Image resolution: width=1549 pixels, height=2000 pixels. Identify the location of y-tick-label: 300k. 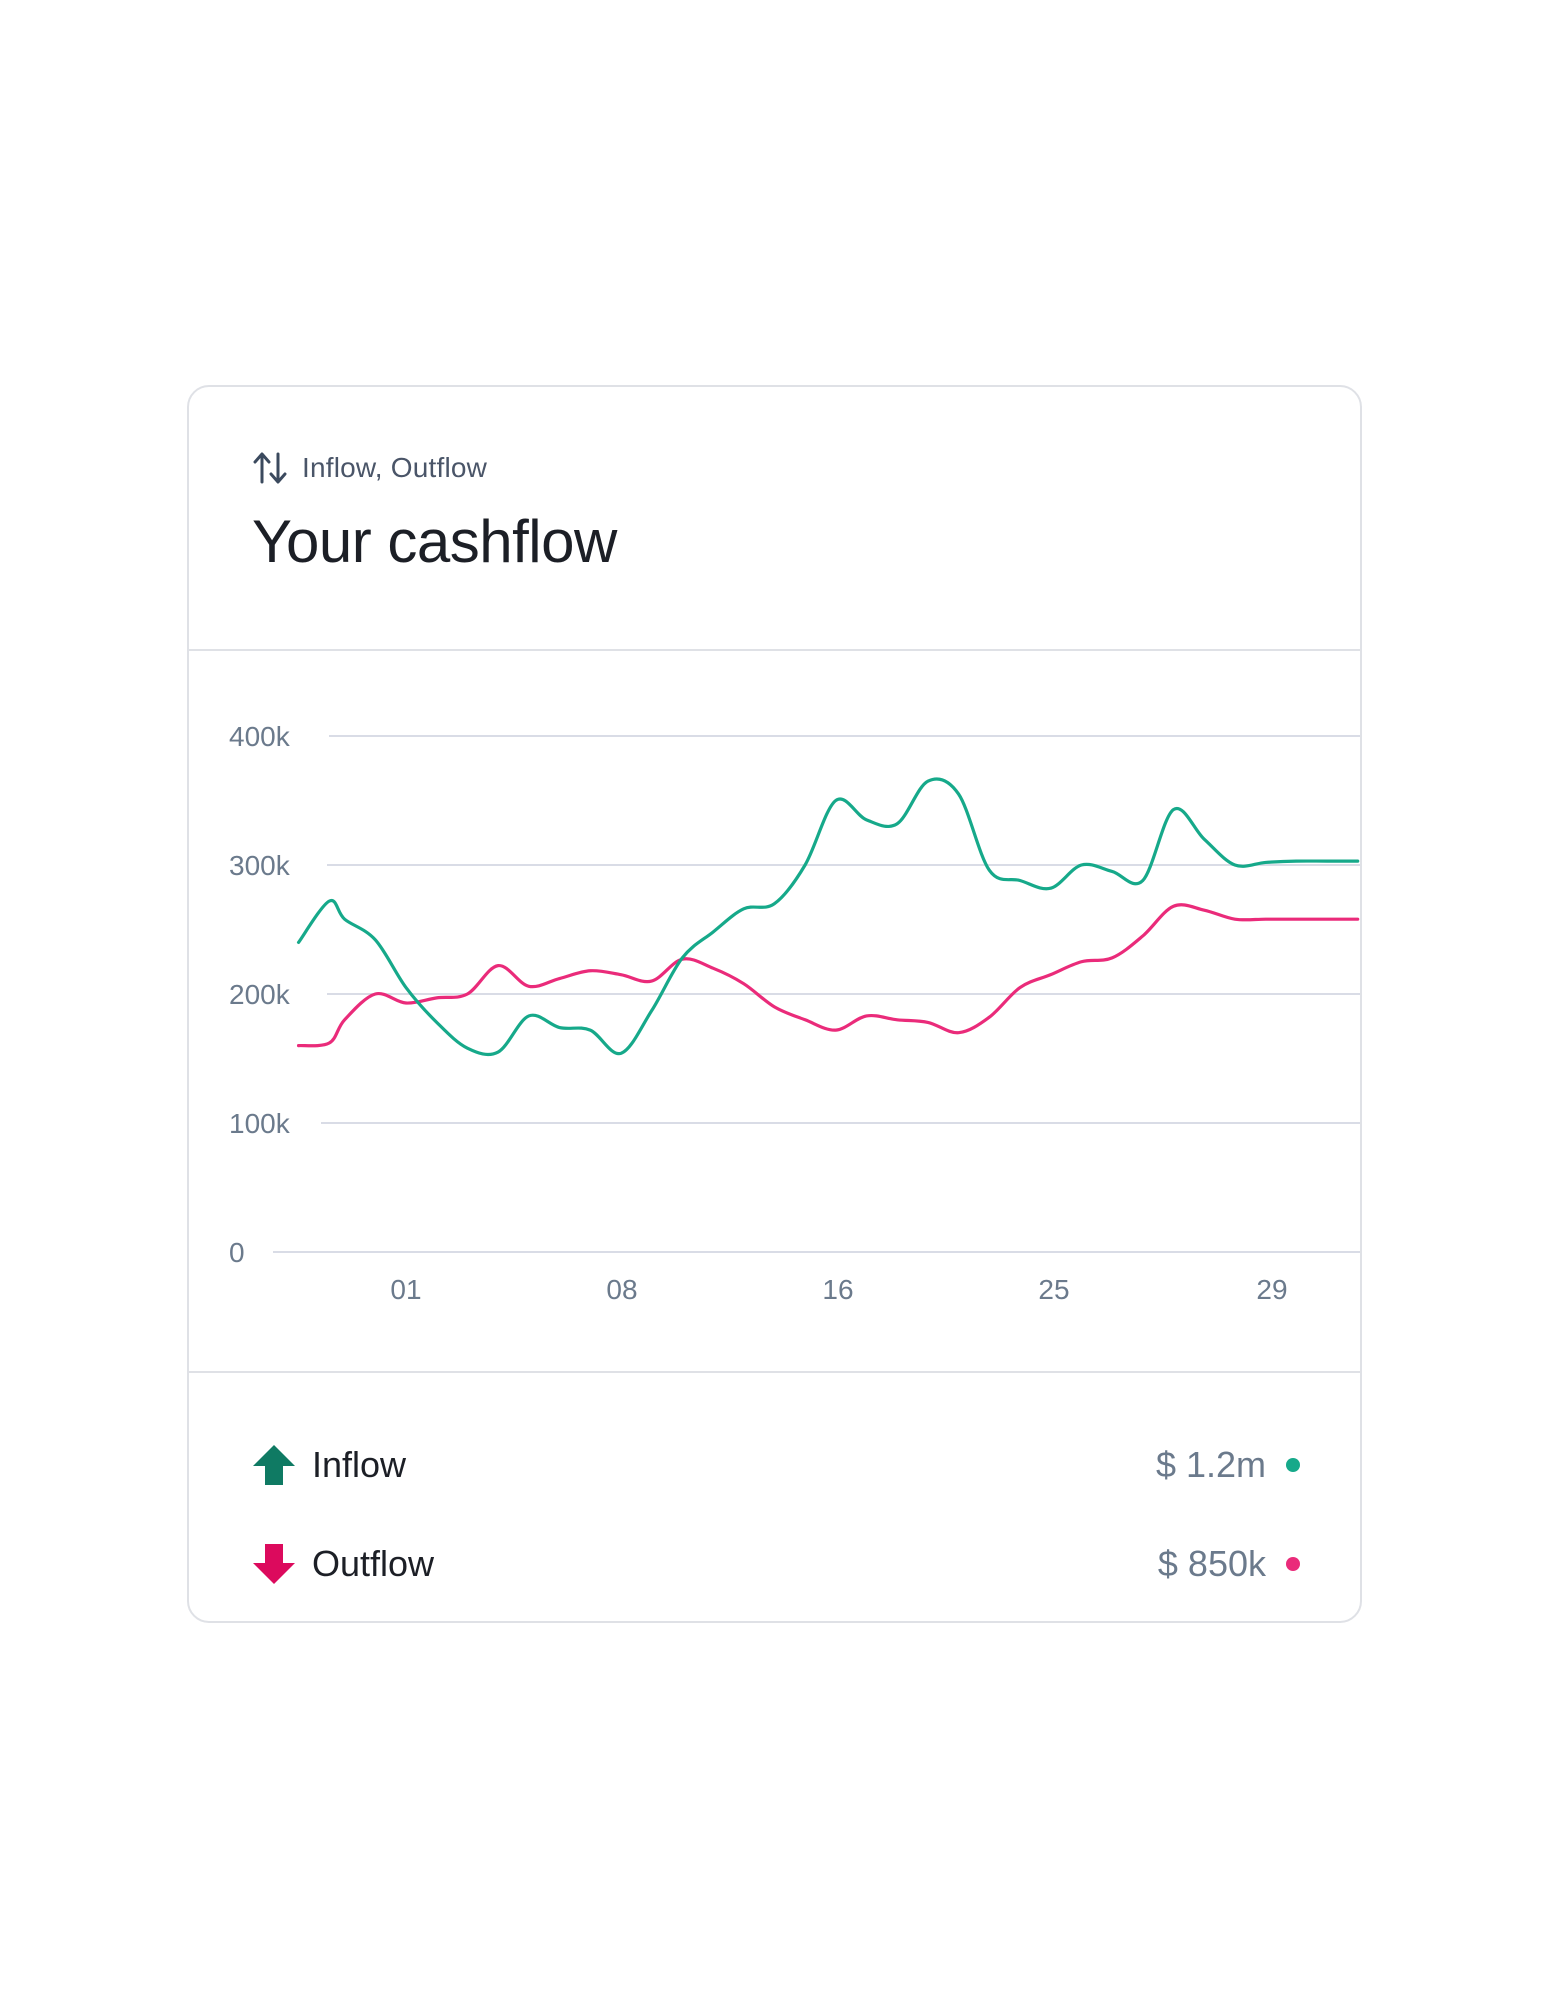
(260, 865).